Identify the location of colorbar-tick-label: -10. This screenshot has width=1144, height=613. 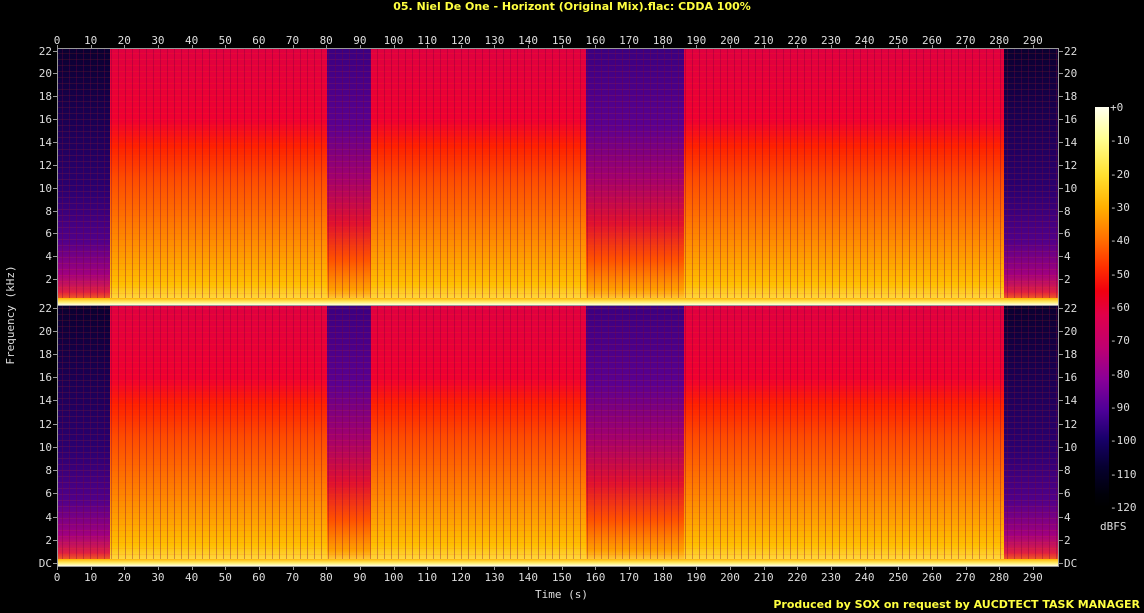
(1120, 141).